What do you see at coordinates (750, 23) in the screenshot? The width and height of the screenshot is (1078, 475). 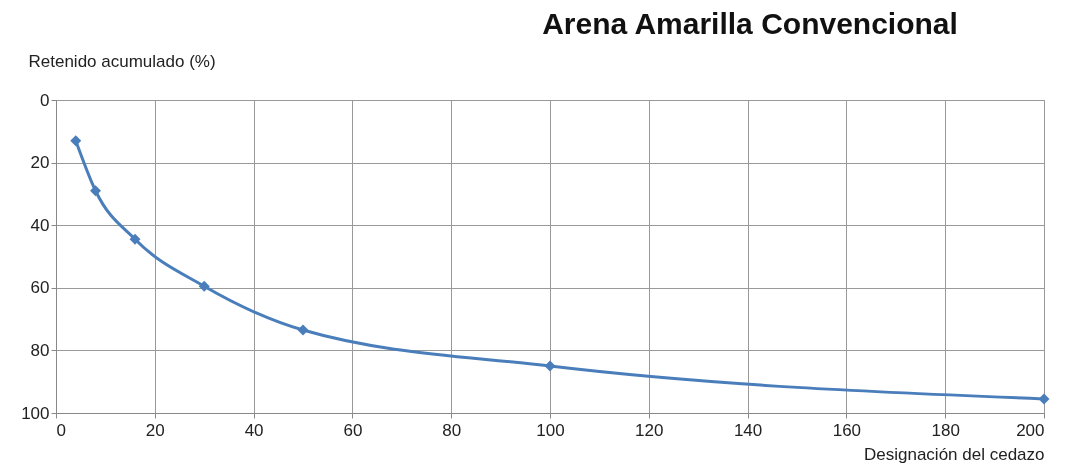 I see `chart-title: Arena Amarilla Convencional` at bounding box center [750, 23].